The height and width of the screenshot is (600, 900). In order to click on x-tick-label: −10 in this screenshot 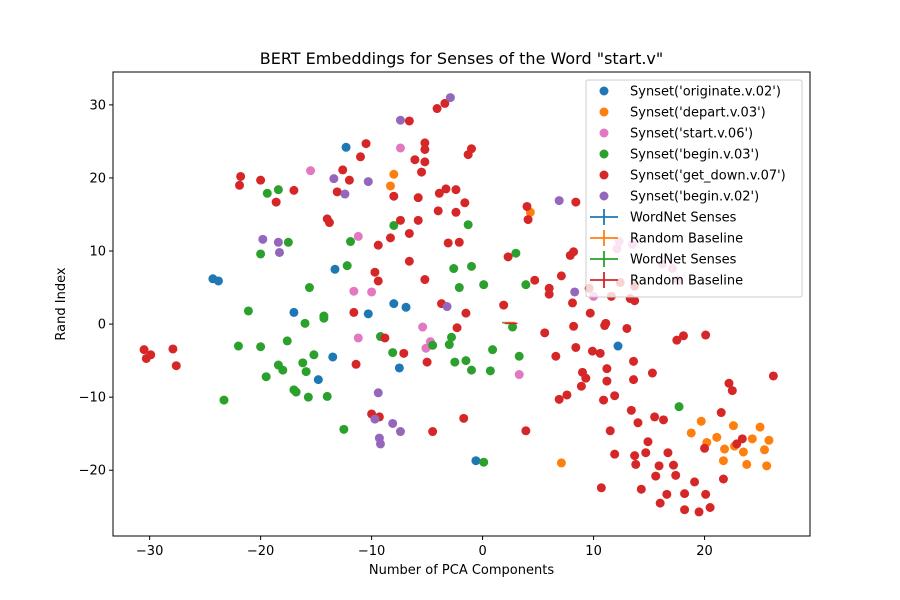, I will do `click(371, 551)`.